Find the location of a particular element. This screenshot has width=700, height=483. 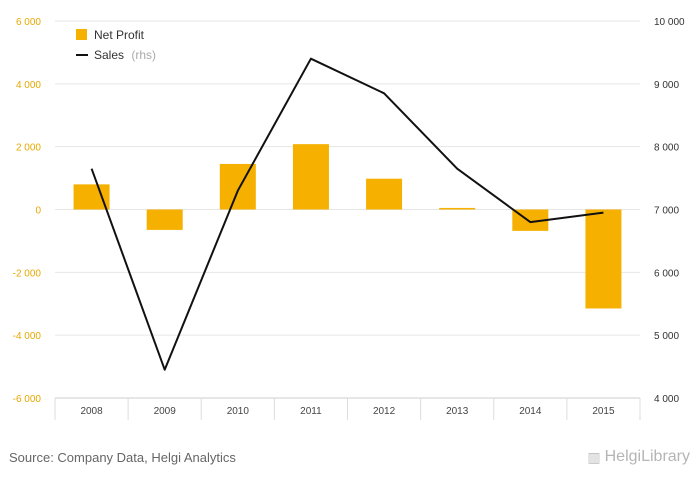

legend-label-sales: Sales is located at coordinates (109, 55).